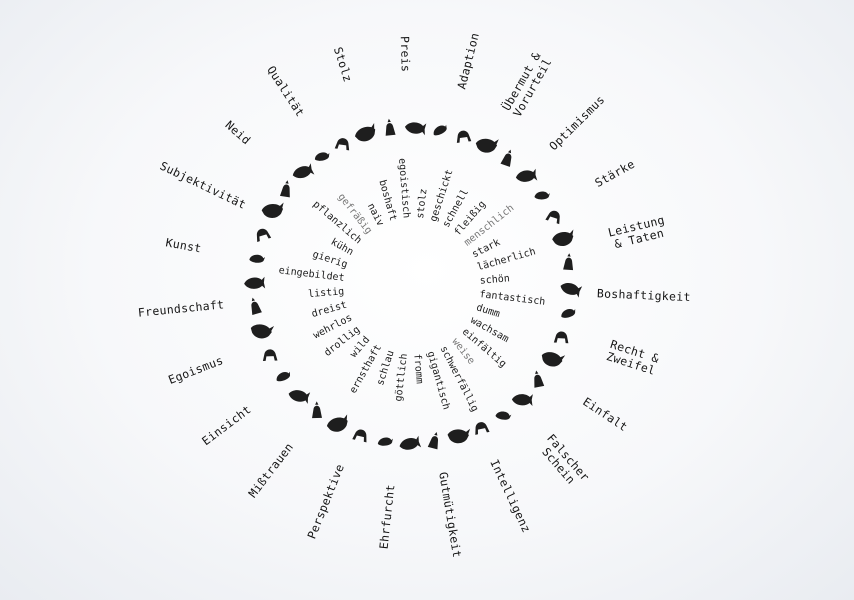 The width and height of the screenshot is (854, 600). What do you see at coordinates (526, 175) in the screenshot?
I see `lizard-icon` at bounding box center [526, 175].